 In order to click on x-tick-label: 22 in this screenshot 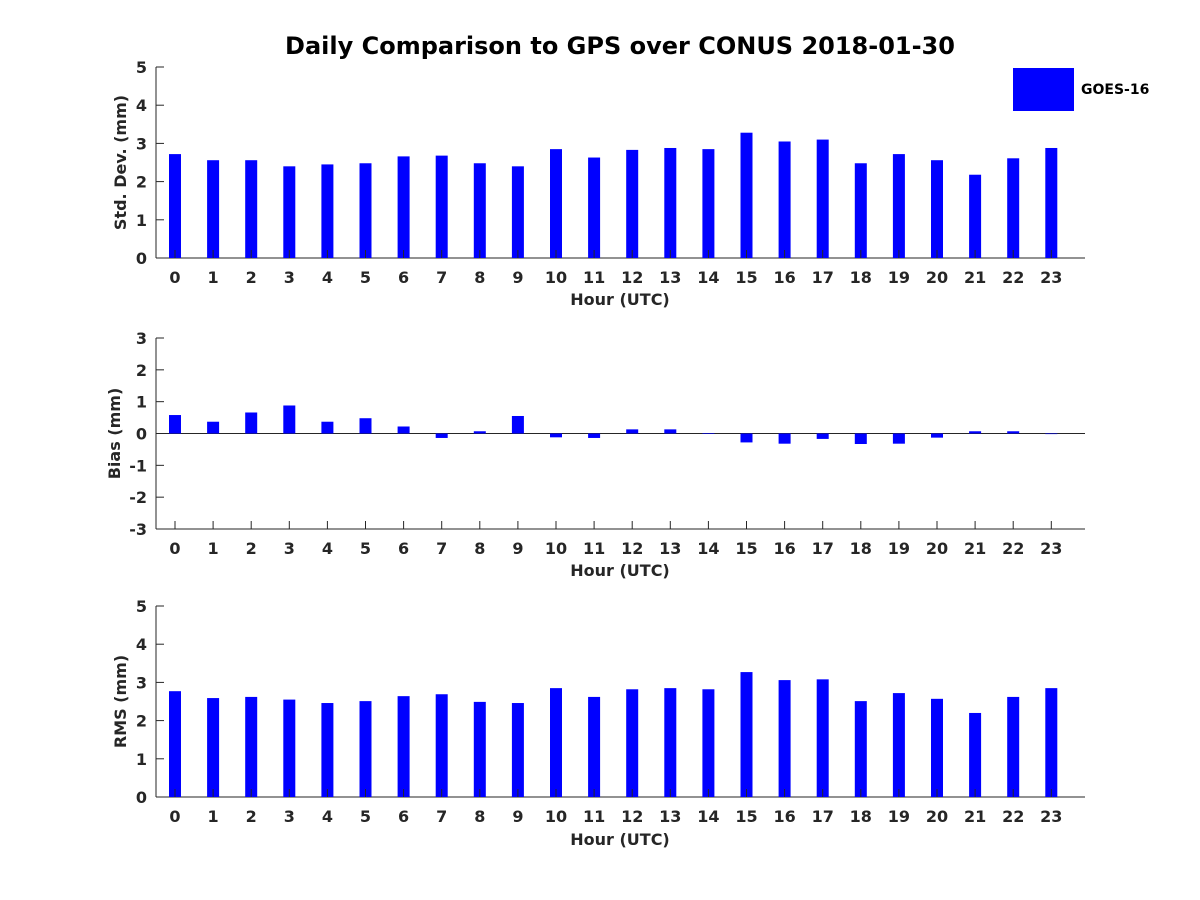, I will do `click(1013, 548)`.